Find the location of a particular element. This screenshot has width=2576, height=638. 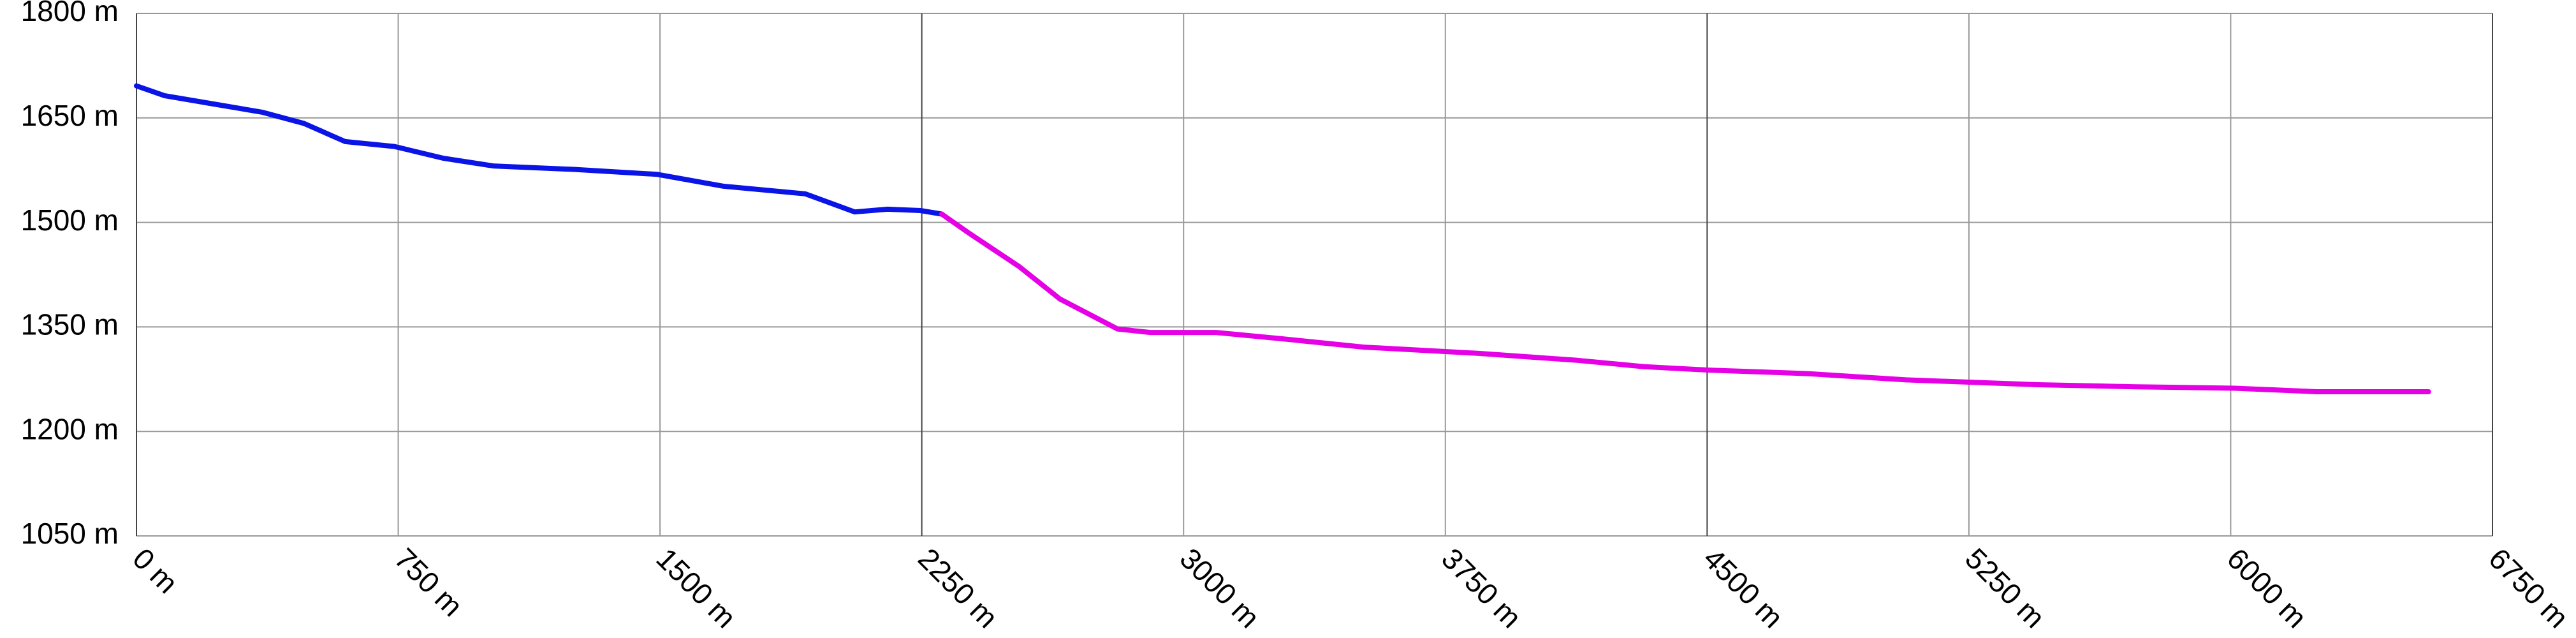

y-tick-label: 1650 m is located at coordinates (70, 115).